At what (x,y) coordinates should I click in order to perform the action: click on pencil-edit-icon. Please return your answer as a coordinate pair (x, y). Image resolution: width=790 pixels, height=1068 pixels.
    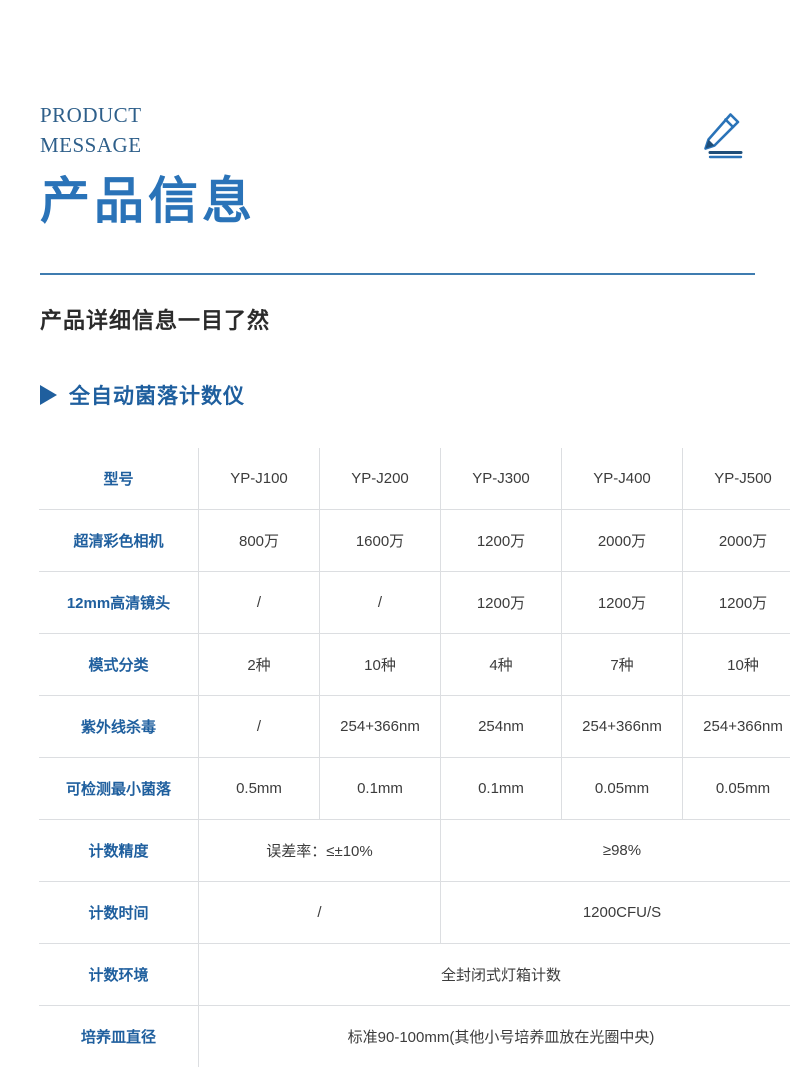
    Looking at the image, I should click on (722, 135).